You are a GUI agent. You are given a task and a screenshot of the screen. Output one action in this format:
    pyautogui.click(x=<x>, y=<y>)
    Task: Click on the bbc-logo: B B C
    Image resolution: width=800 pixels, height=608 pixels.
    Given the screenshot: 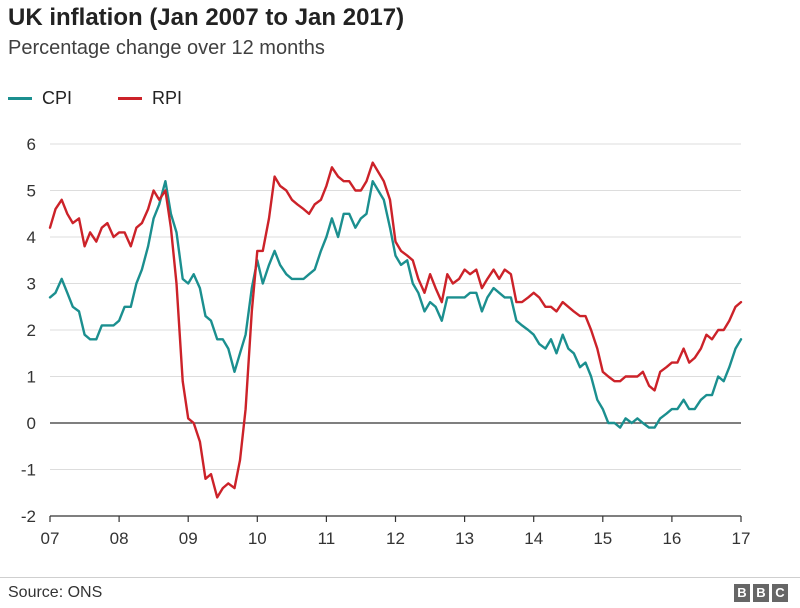 What is the action you would take?
    pyautogui.click(x=759, y=593)
    